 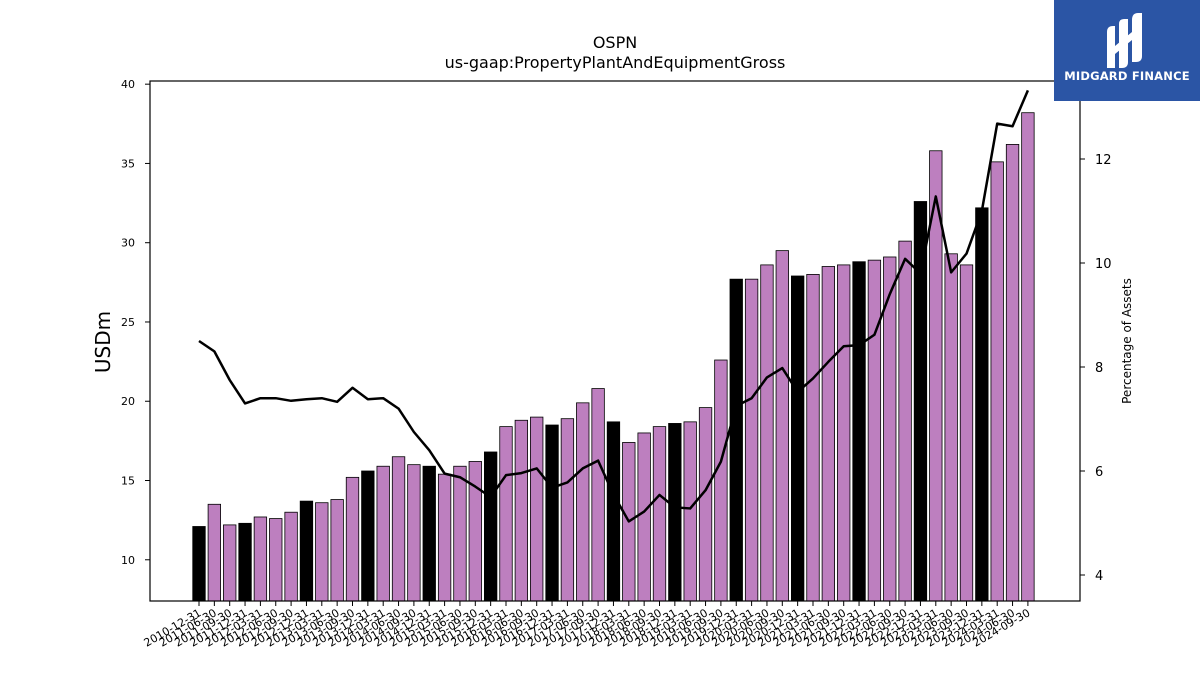 What do you see at coordinates (128, 322) in the screenshot?
I see `y-tick-label: 25` at bounding box center [128, 322].